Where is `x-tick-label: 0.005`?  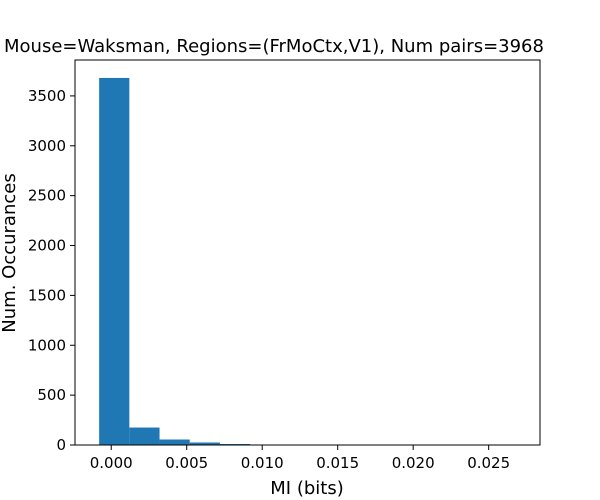 x-tick-label: 0.005 is located at coordinates (186, 463).